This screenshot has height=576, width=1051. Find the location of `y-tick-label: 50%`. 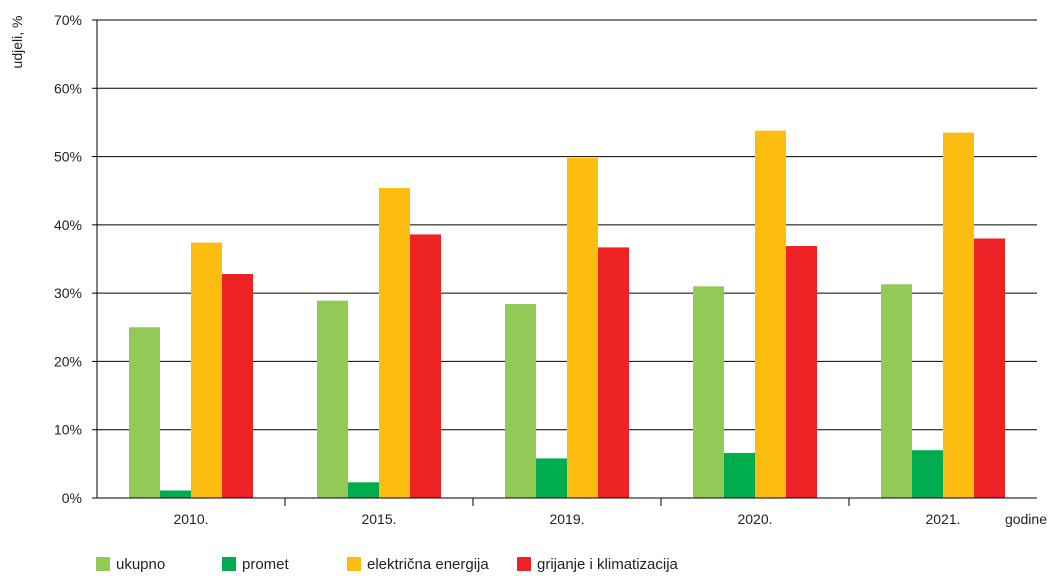

y-tick-label: 50% is located at coordinates (68, 157).